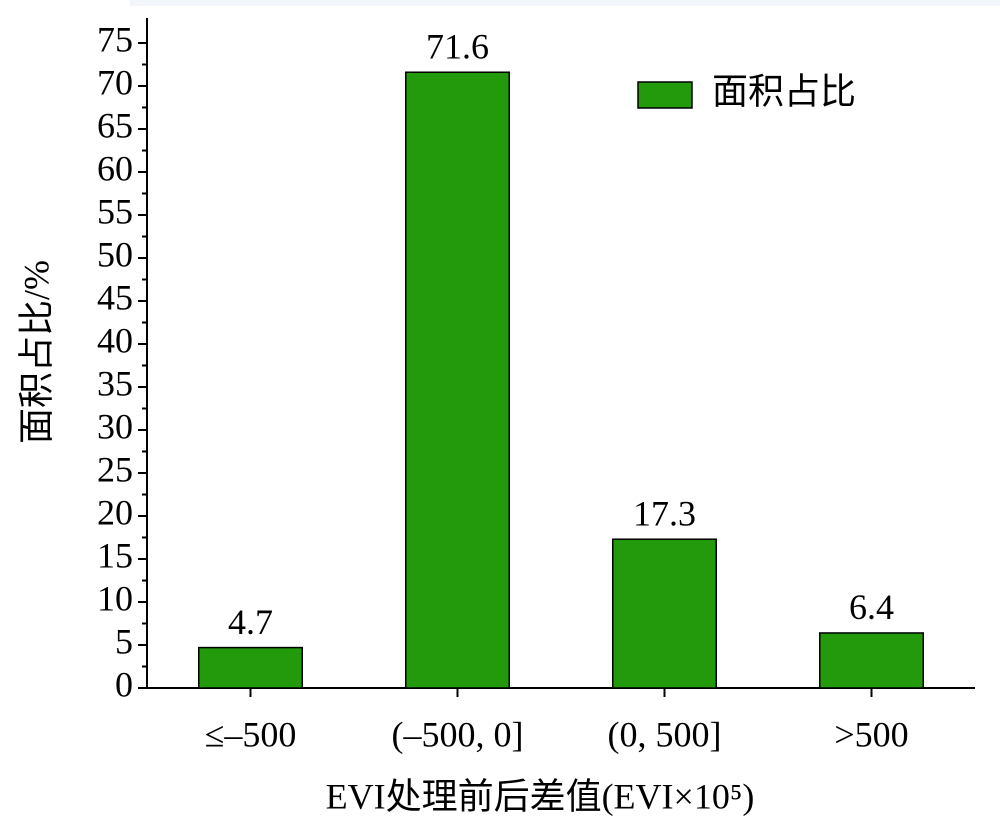  What do you see at coordinates (251, 734) in the screenshot?
I see `x-tick-label: ≤–500` at bounding box center [251, 734].